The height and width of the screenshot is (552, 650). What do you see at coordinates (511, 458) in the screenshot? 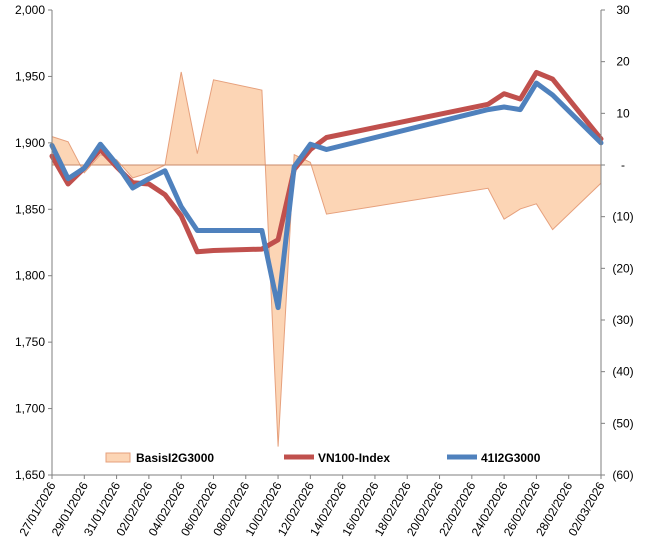
I see `legend-label-41i2g3000: 41I2G3000` at bounding box center [511, 458].